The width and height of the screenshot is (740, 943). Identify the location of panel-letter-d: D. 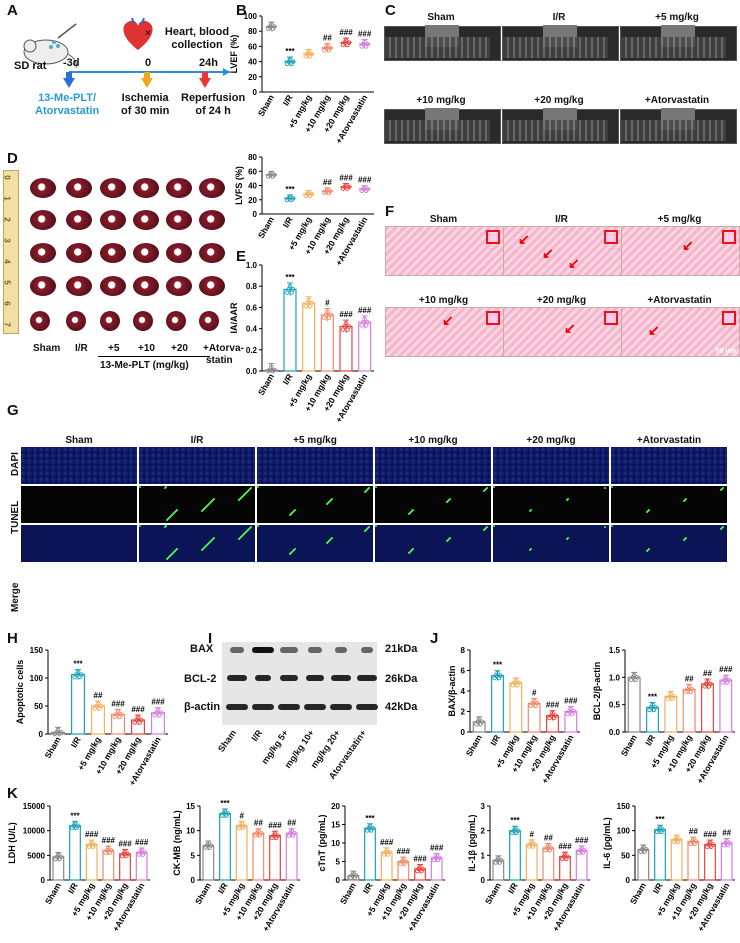
(12, 158).